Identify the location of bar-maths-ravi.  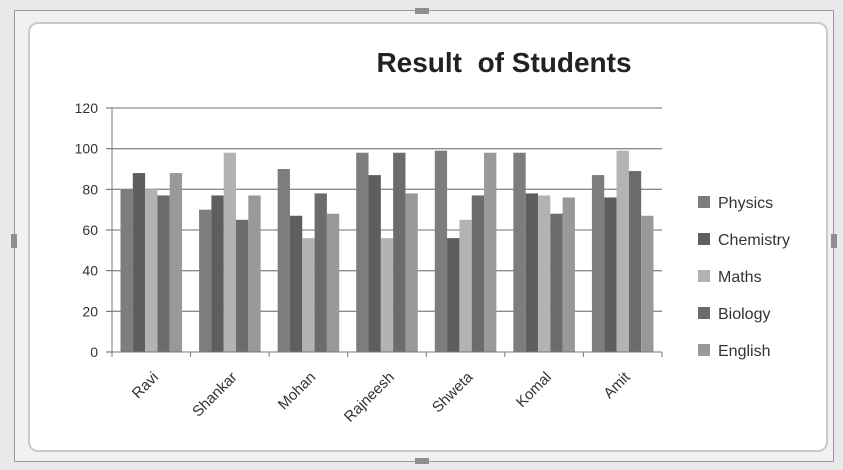
(151, 270).